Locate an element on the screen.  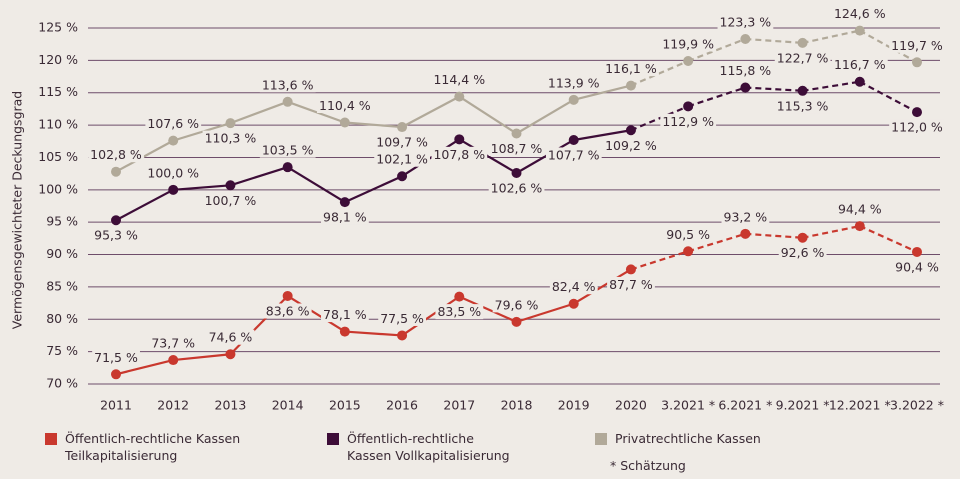
value-label: 93,2 % is located at coordinates (746, 216).